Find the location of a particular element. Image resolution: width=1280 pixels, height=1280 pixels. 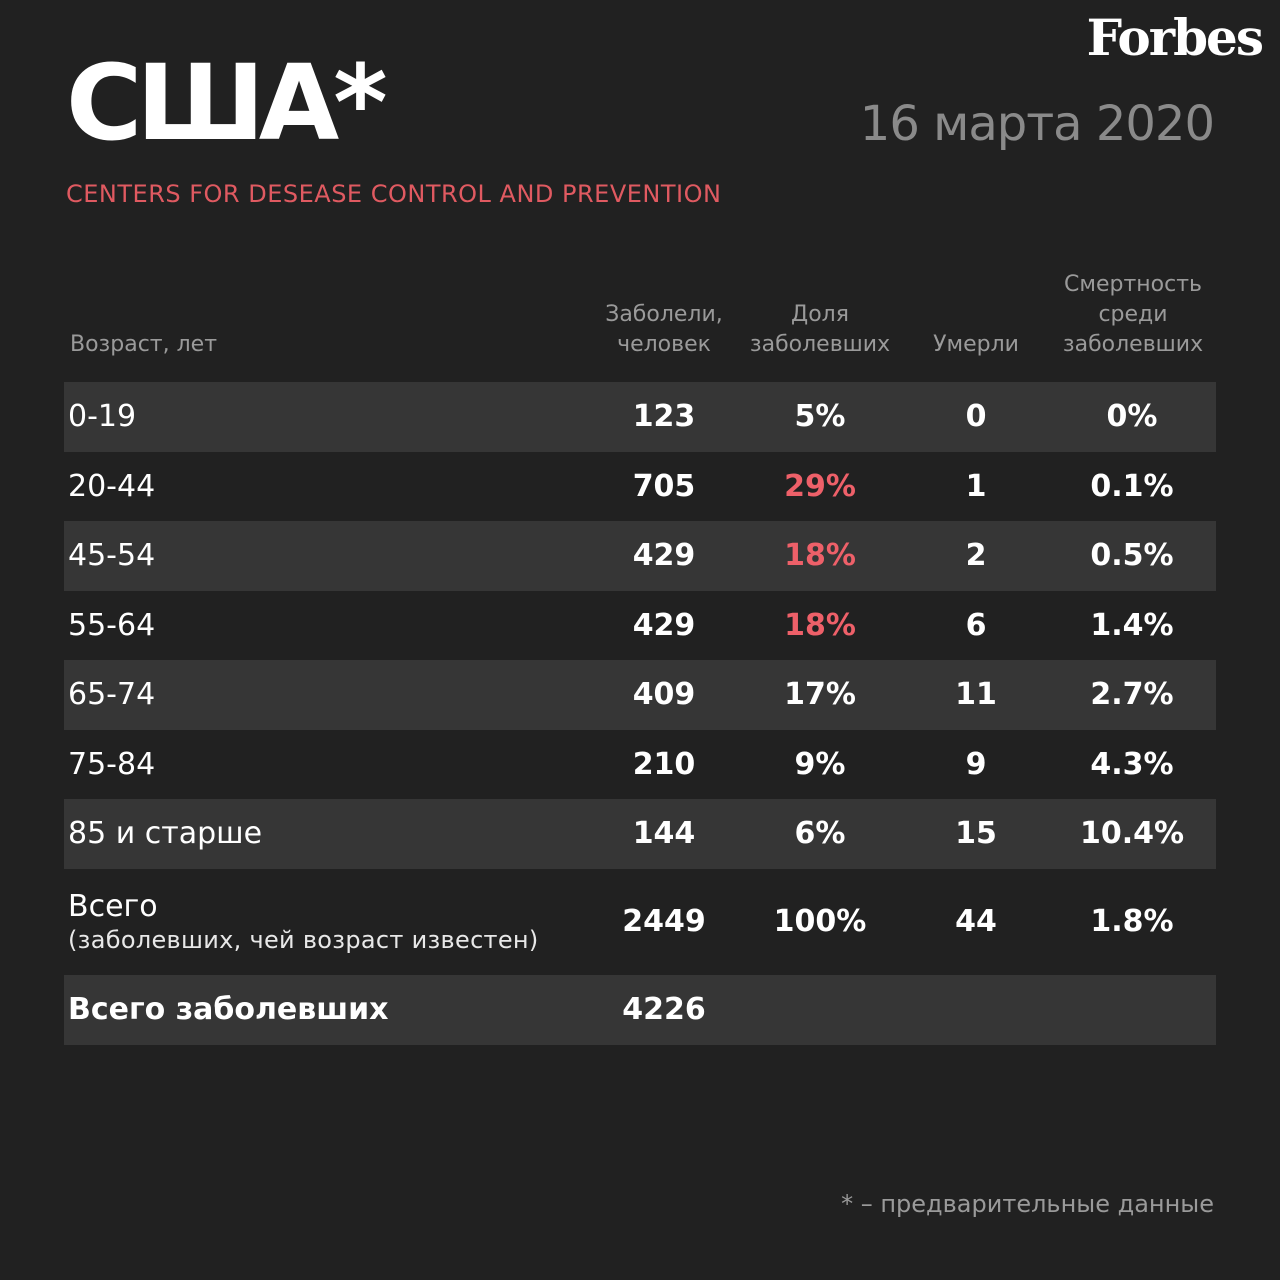

total-known-label-line2: (заболевших, чей возраст известен) is located at coordinates (303, 939).